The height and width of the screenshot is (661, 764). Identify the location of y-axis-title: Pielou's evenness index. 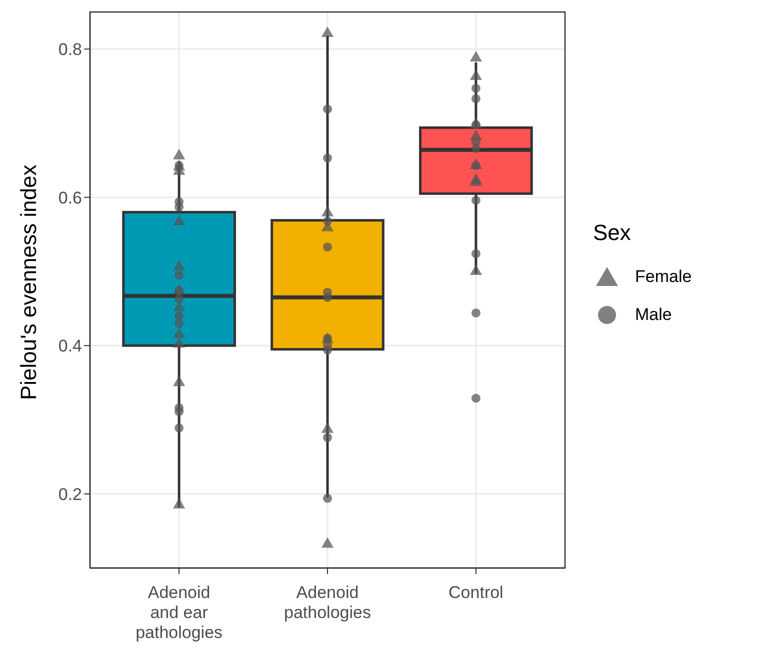
(28, 282).